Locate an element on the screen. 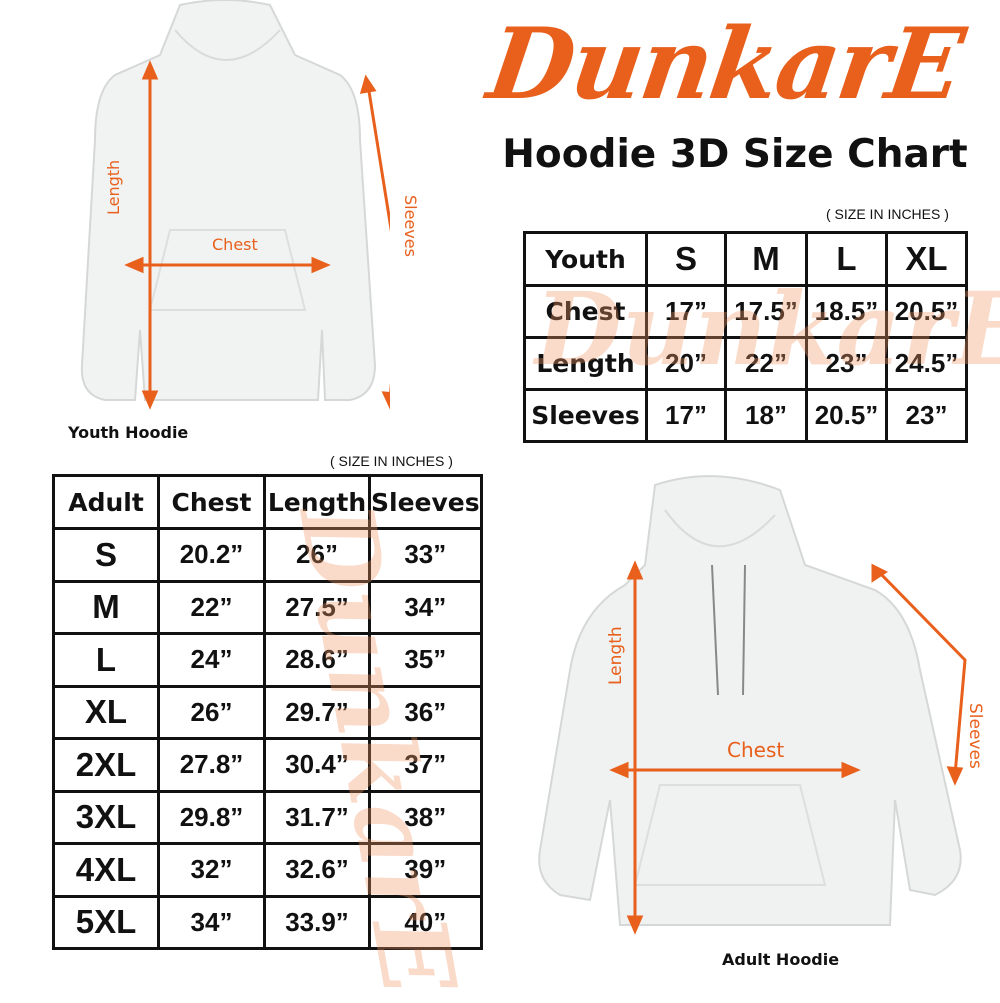  table-header-row: Youth S M L XL is located at coordinates (745, 259).